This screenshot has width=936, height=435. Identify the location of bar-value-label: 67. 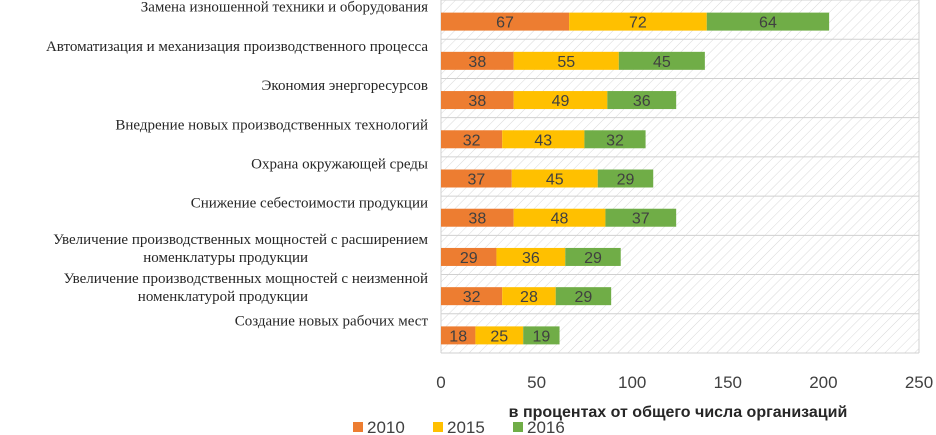
(505, 23).